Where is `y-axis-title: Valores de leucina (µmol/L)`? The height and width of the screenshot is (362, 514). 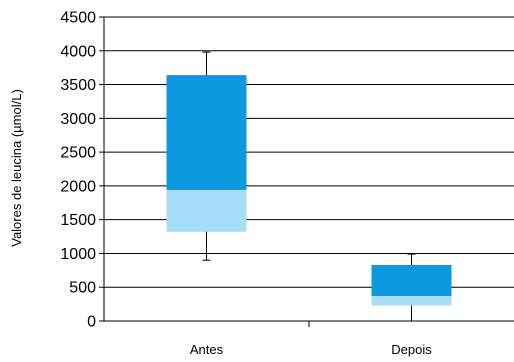
y-axis-title: Valores de leucina (µmol/L) is located at coordinates (16, 168).